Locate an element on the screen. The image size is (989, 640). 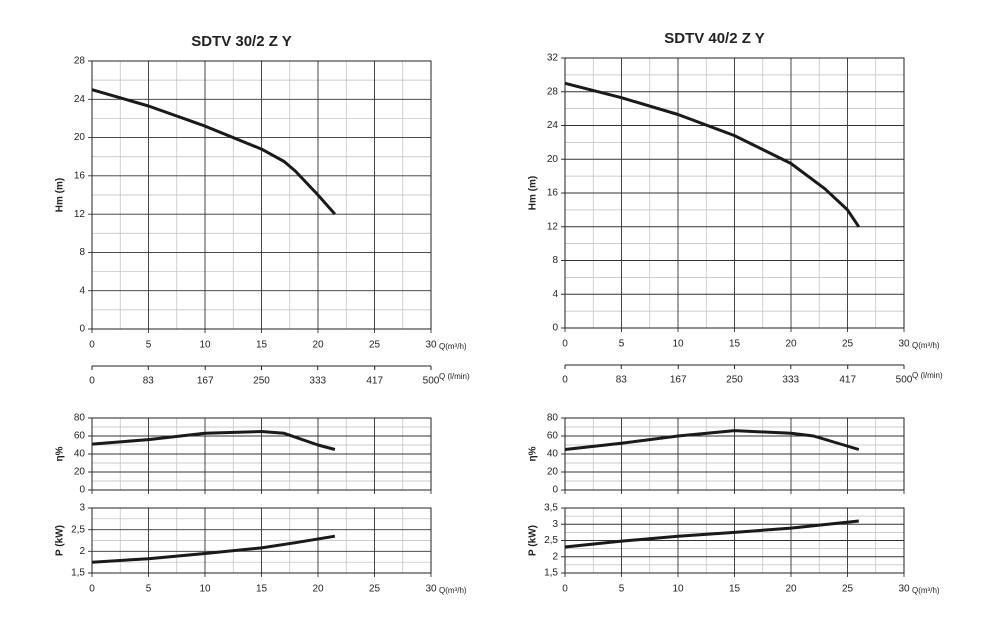
y-tick-label: 32 is located at coordinates (553, 58).